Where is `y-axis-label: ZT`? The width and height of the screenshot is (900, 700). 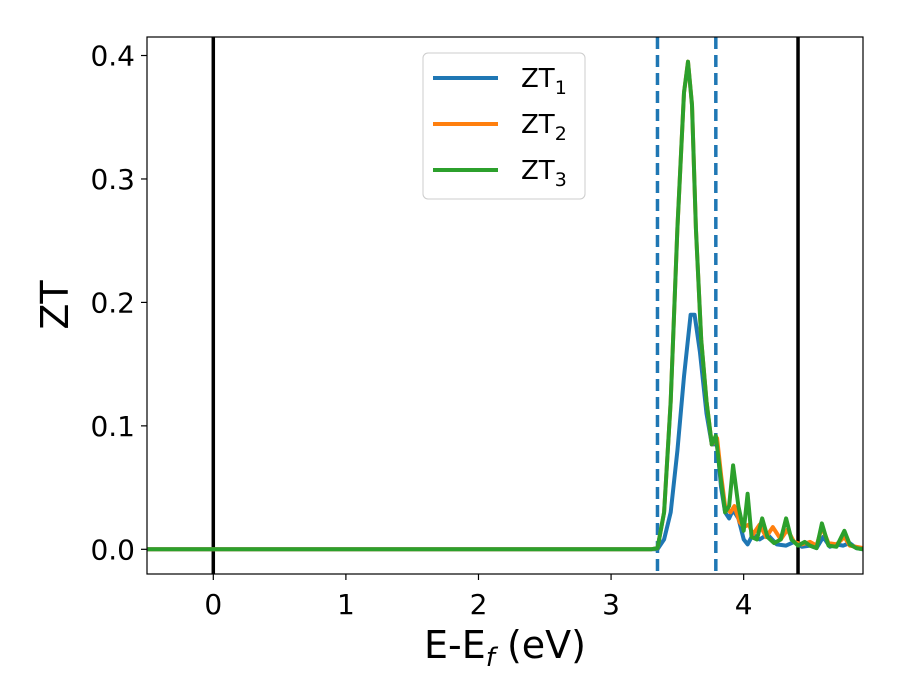
y-axis-label: ZT is located at coordinates (55, 305).